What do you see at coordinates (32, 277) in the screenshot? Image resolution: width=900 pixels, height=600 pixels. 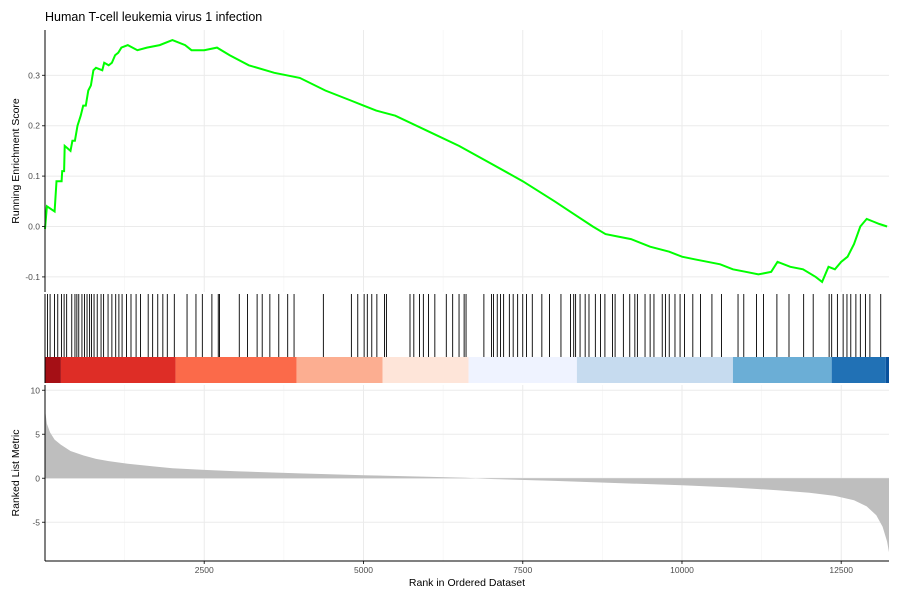 I see `es-y-tick-label: -0.1` at bounding box center [32, 277].